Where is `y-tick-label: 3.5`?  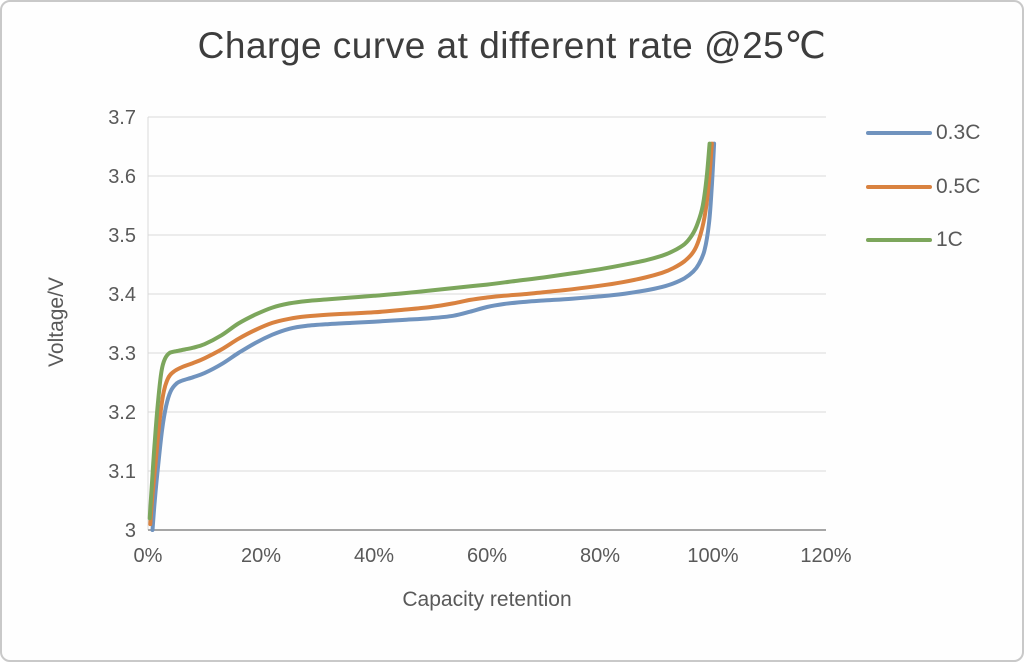 y-tick-label: 3.5 is located at coordinates (122, 236).